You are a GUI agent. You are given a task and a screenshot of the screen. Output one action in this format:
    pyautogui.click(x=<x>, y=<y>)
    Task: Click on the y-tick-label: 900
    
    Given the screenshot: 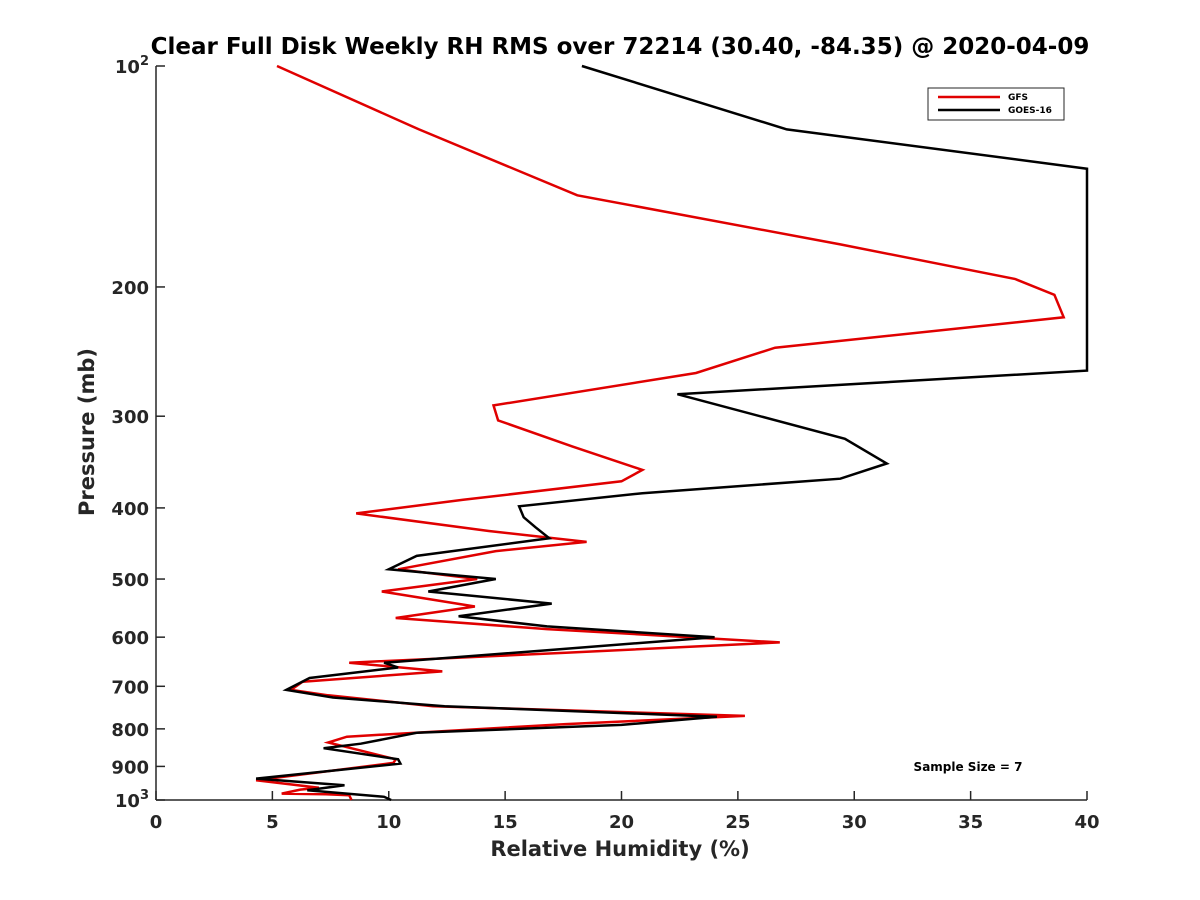 What is the action you would take?
    pyautogui.click(x=130, y=767)
    